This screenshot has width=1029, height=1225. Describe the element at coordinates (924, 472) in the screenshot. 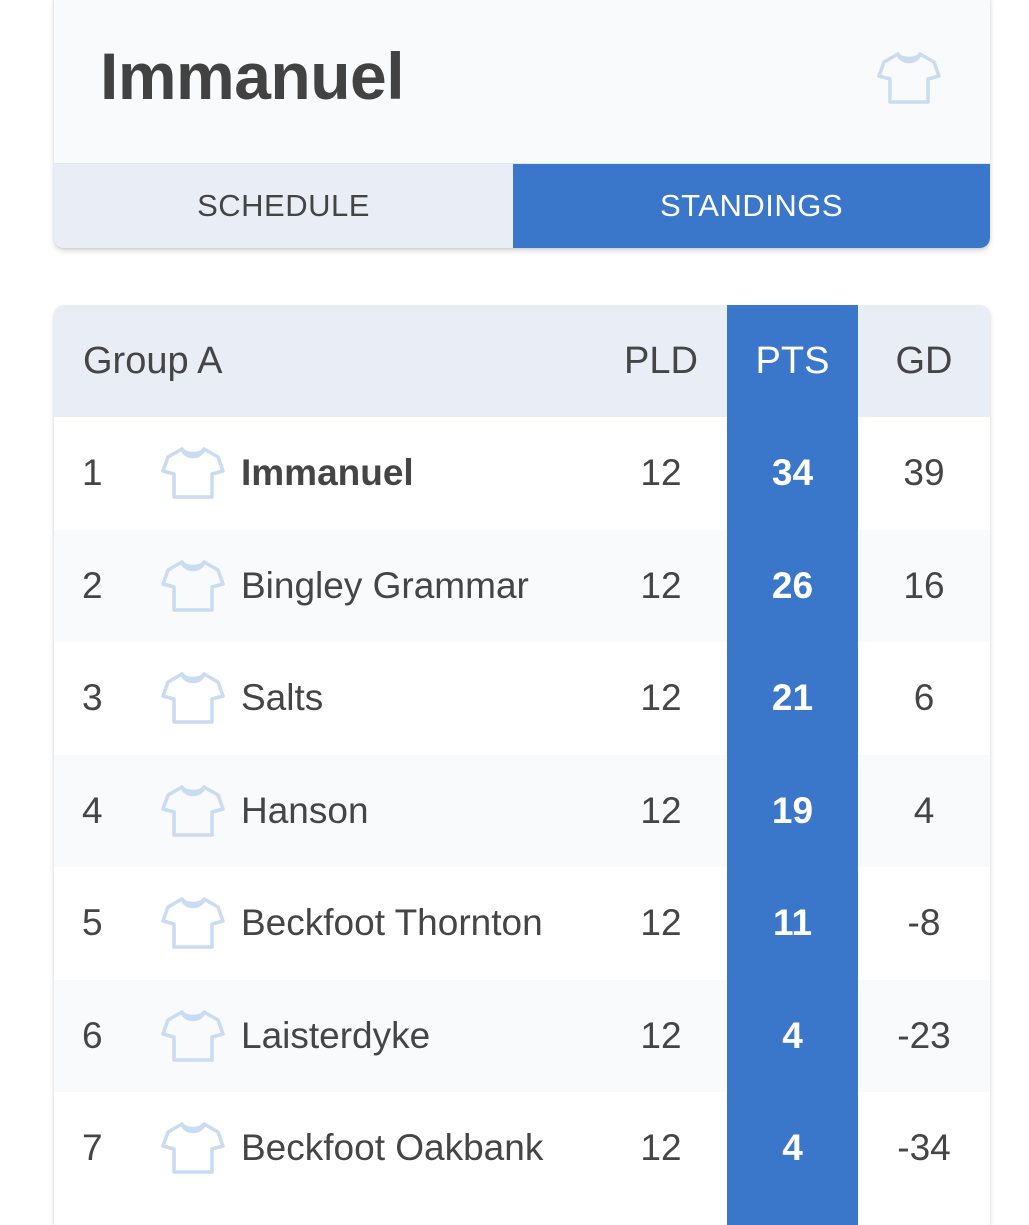

I see `goal-difference-cell: 39` at that location.